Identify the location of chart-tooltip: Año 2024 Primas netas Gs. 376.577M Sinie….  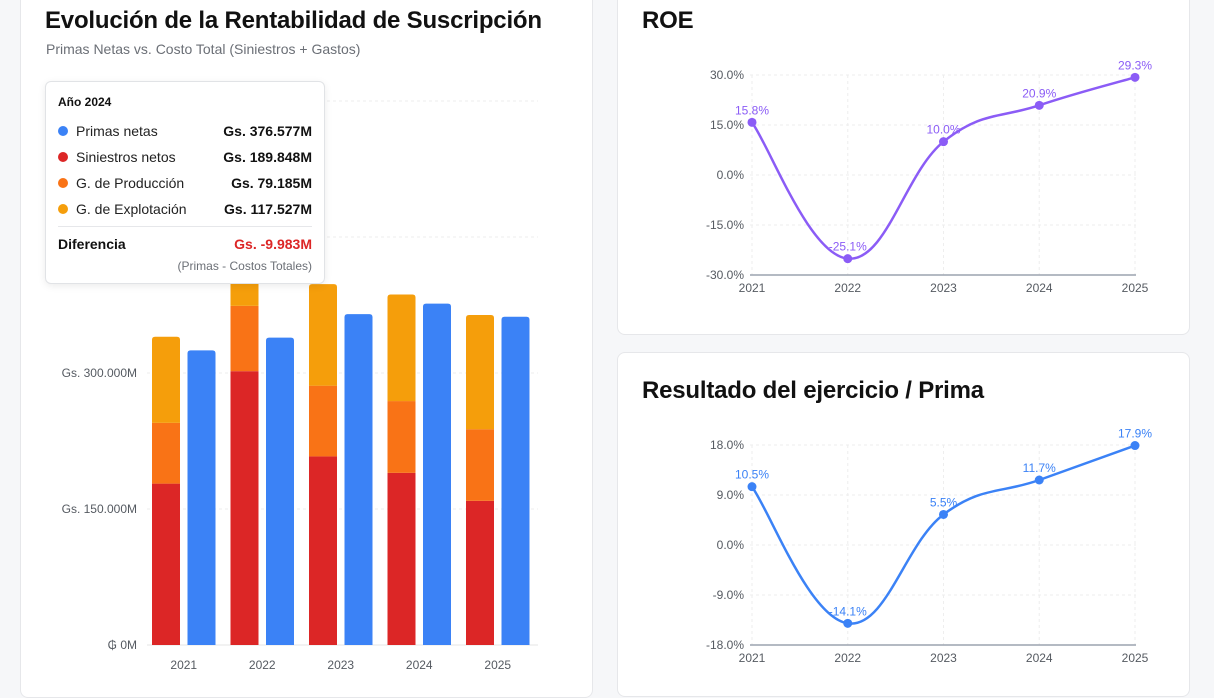
(185, 182).